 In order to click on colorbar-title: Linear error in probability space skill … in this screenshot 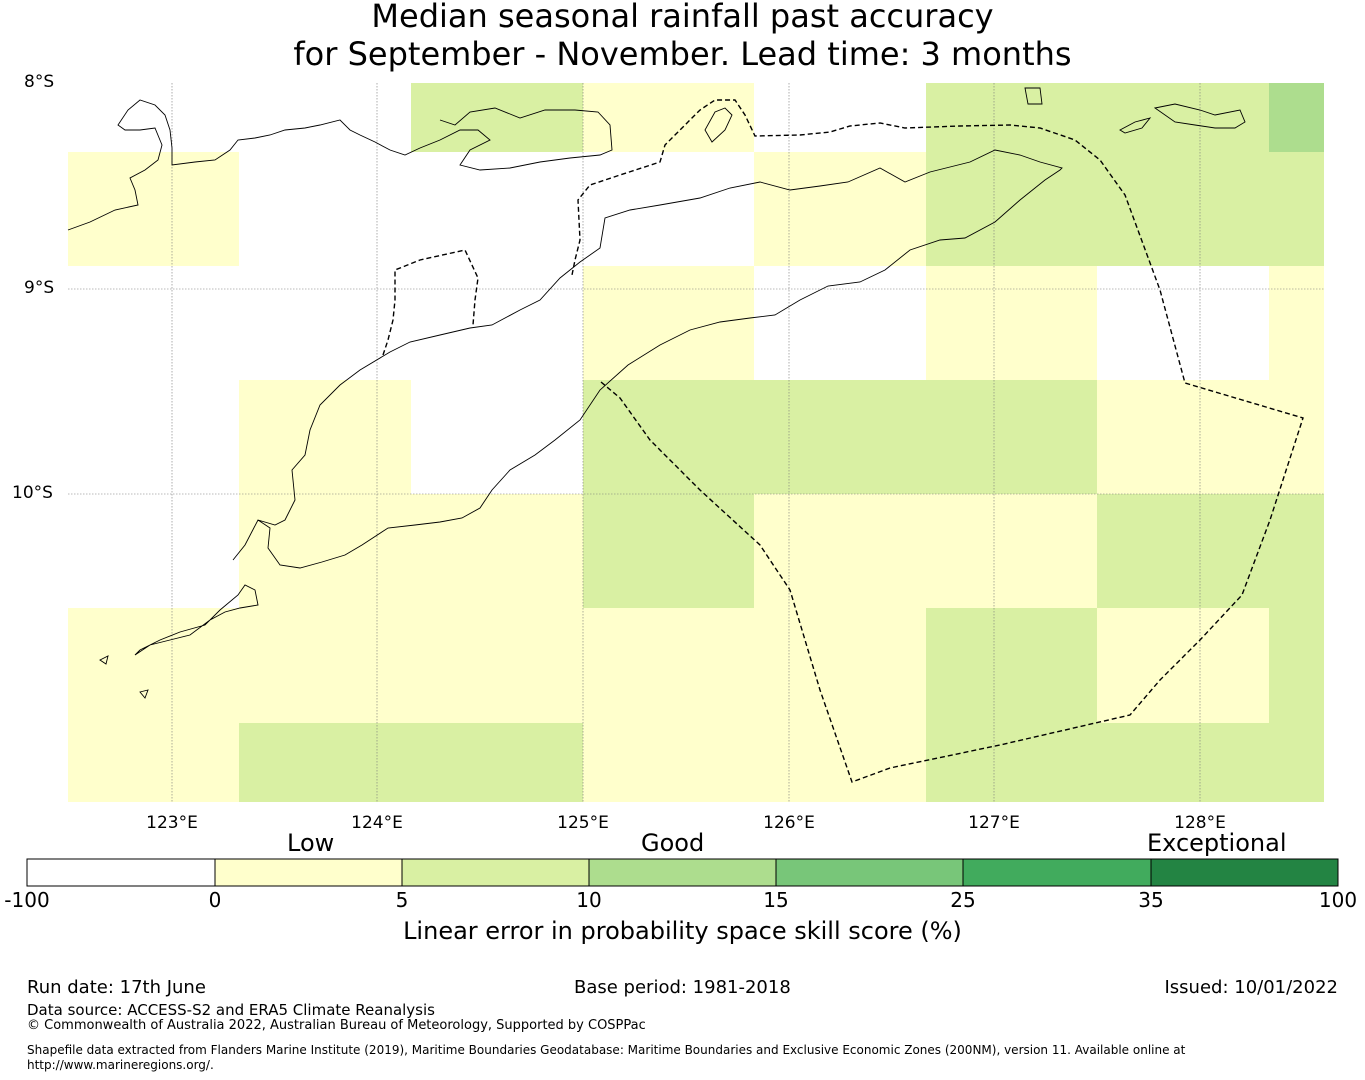, I will do `click(682, 931)`.